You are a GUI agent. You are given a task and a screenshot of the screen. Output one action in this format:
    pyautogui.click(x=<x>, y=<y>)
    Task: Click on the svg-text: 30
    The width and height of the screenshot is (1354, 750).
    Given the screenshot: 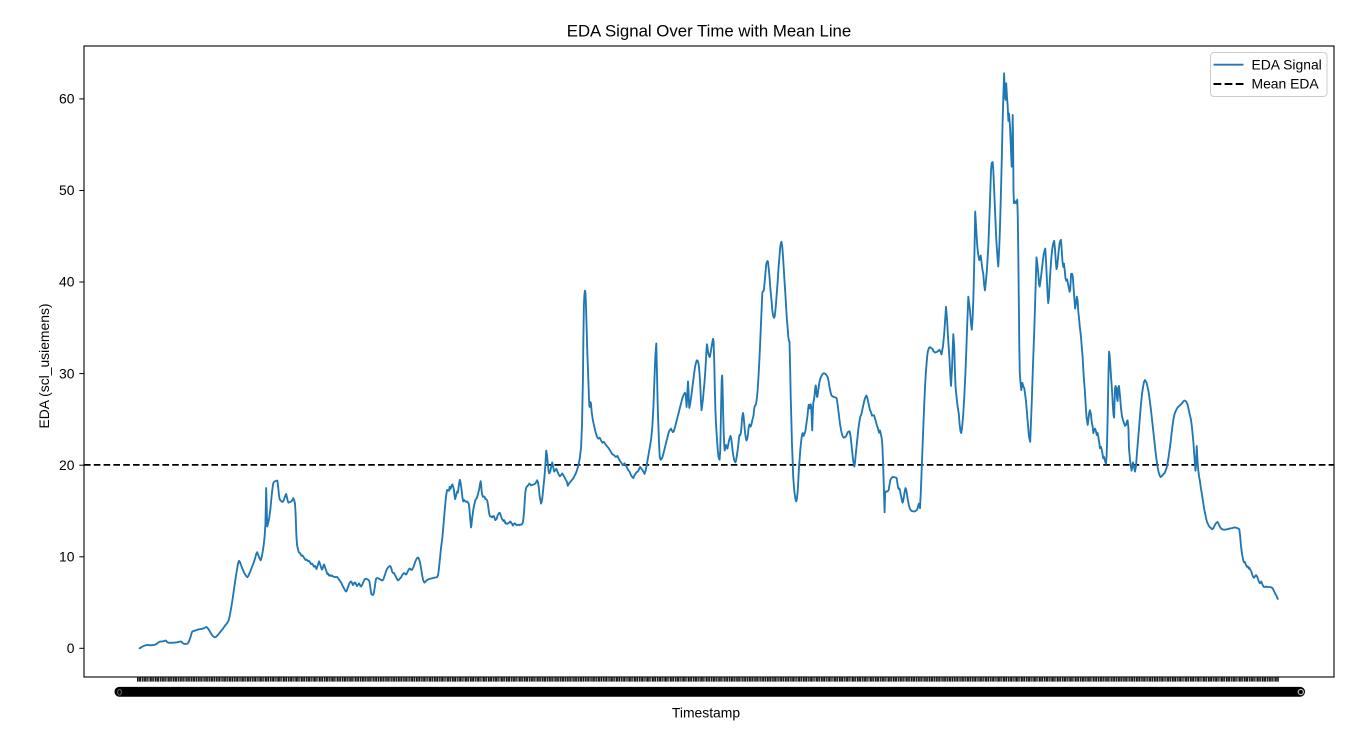 What is the action you would take?
    pyautogui.click(x=67, y=373)
    